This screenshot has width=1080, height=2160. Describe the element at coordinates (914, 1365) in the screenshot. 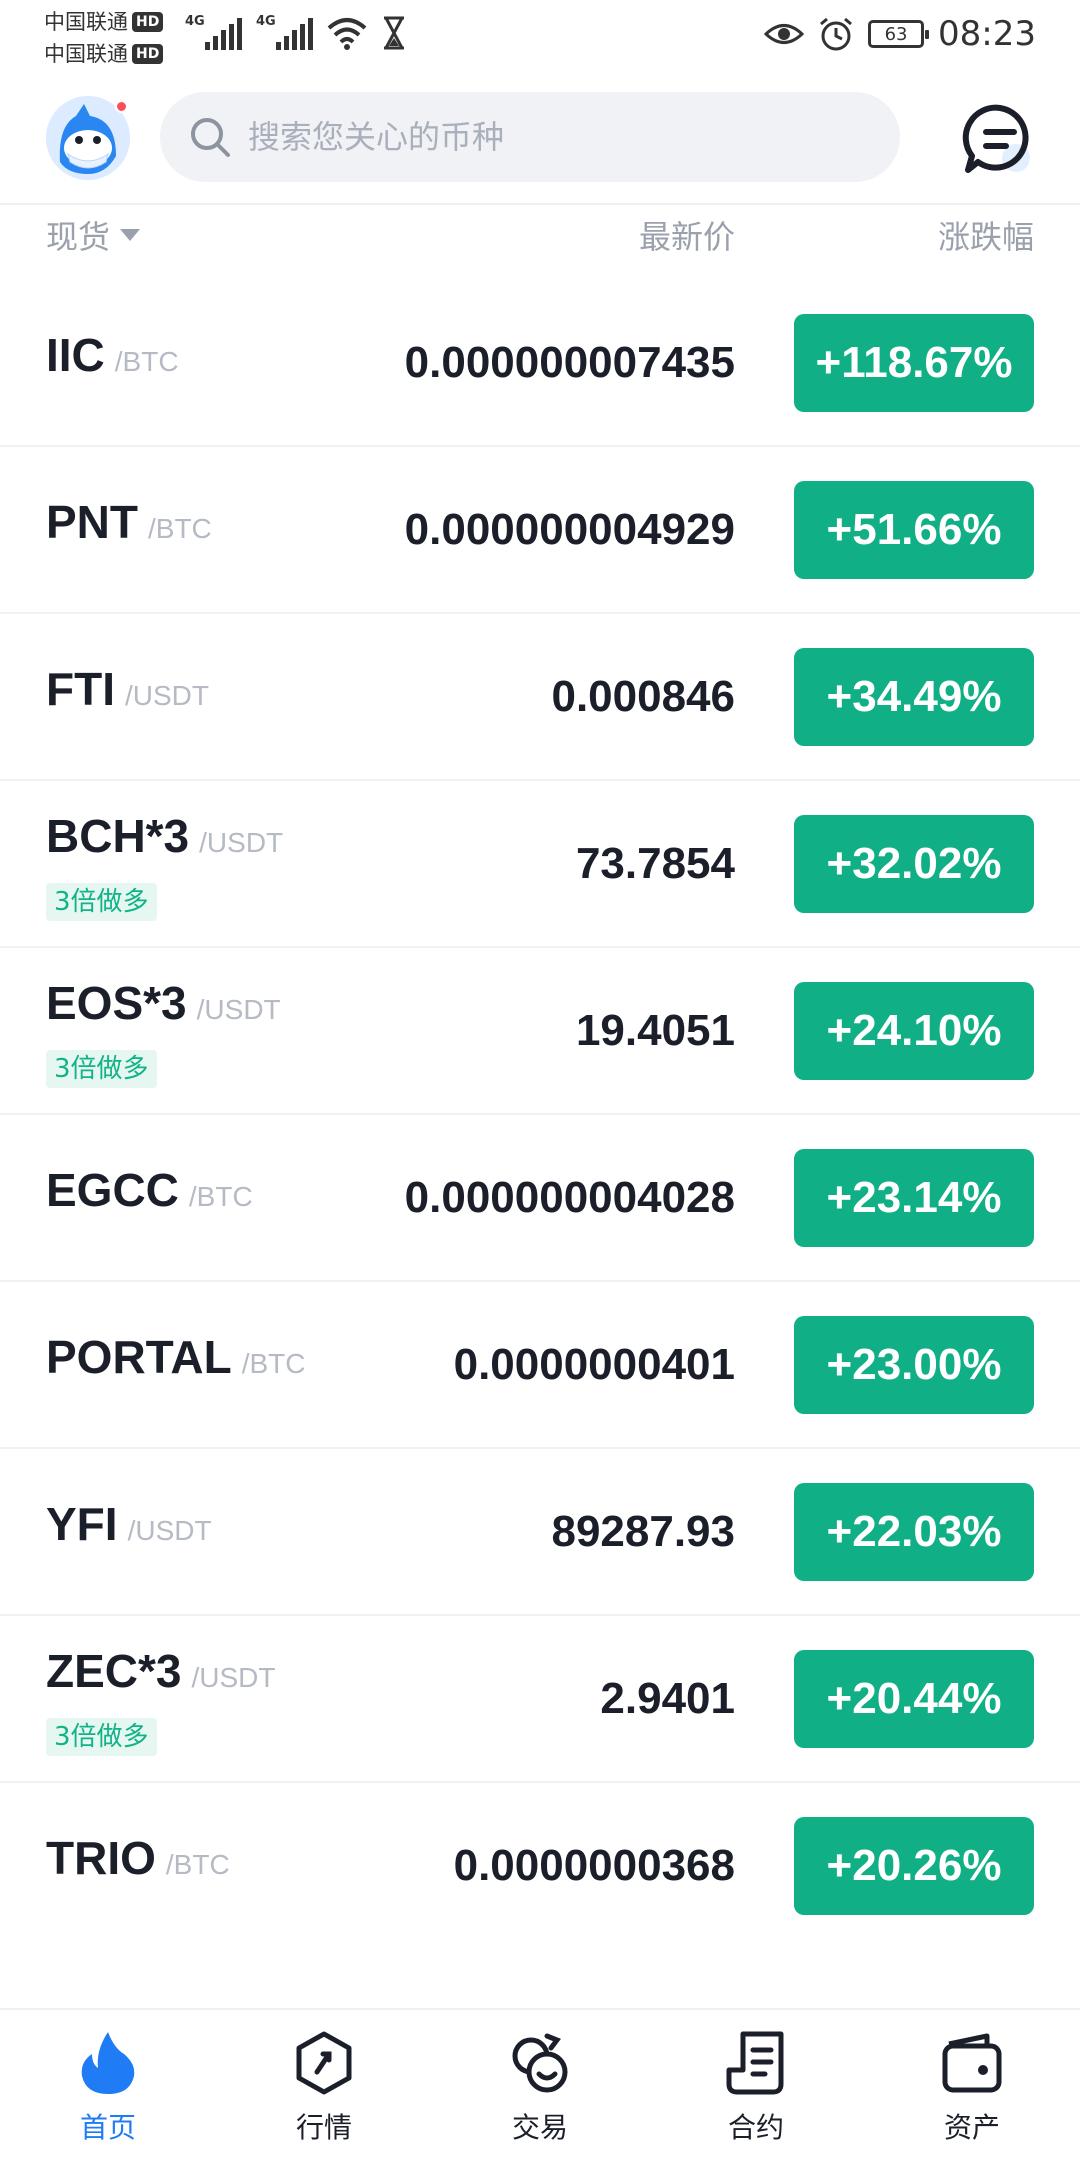

I see `change-badge: +23.00%` at that location.